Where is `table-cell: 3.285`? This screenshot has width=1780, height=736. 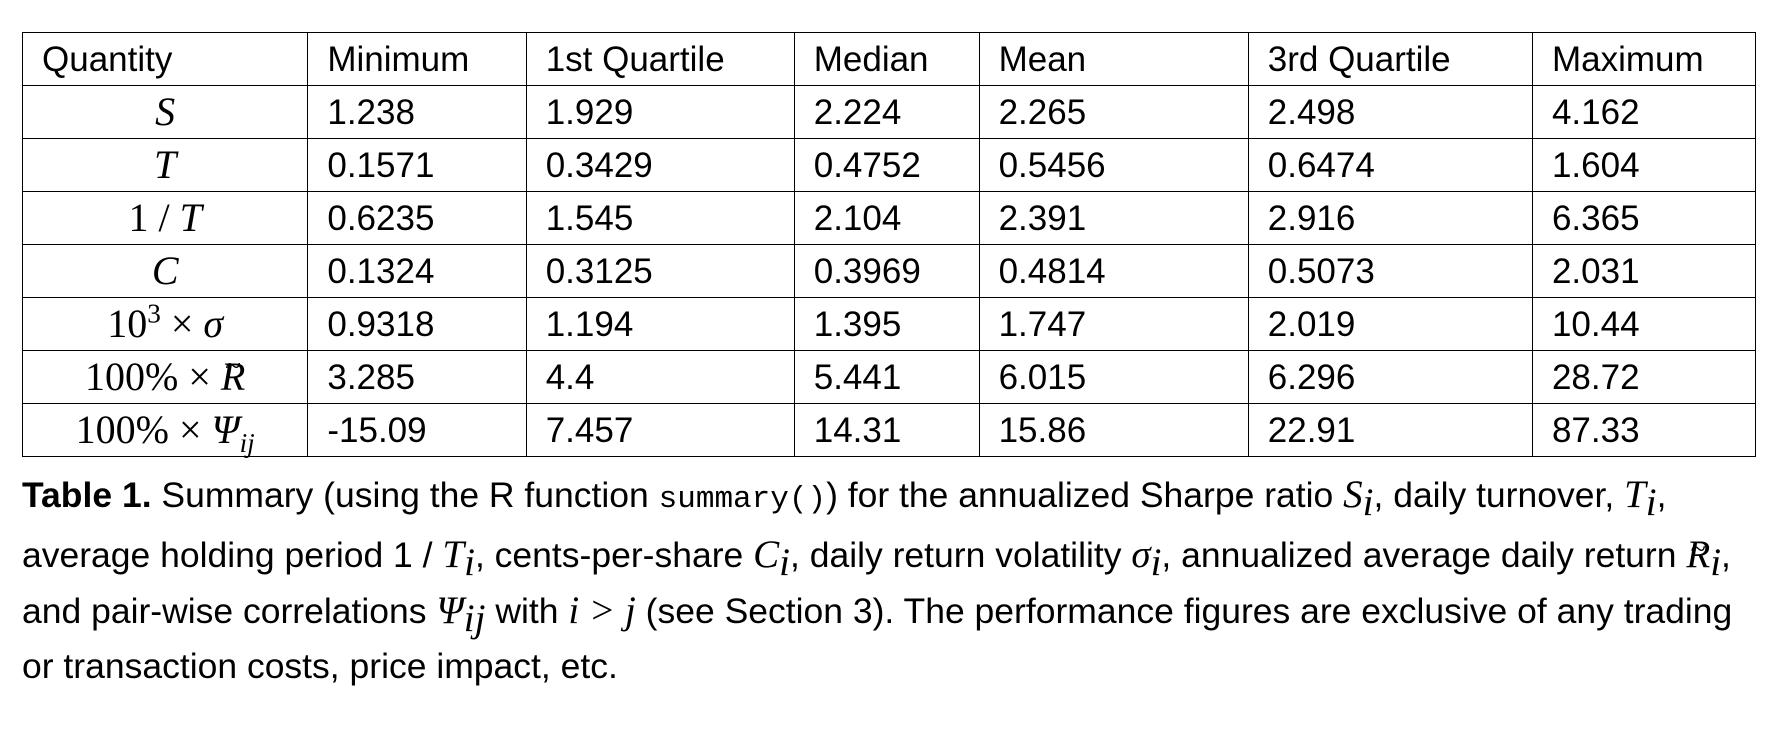 table-cell: 3.285 is located at coordinates (417, 377).